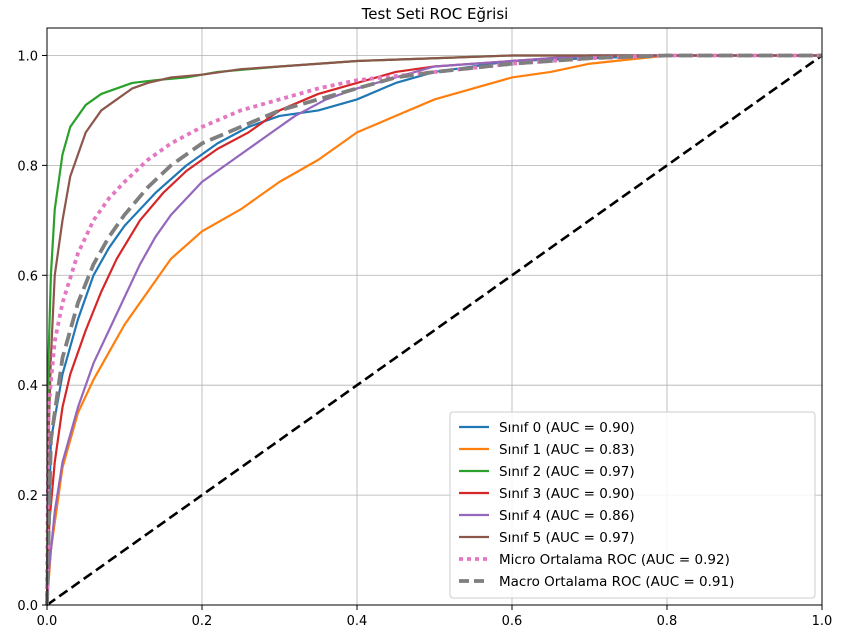 This screenshot has height=642, width=858. What do you see at coordinates (667, 621) in the screenshot?
I see `x-tick-label: 0.8` at bounding box center [667, 621].